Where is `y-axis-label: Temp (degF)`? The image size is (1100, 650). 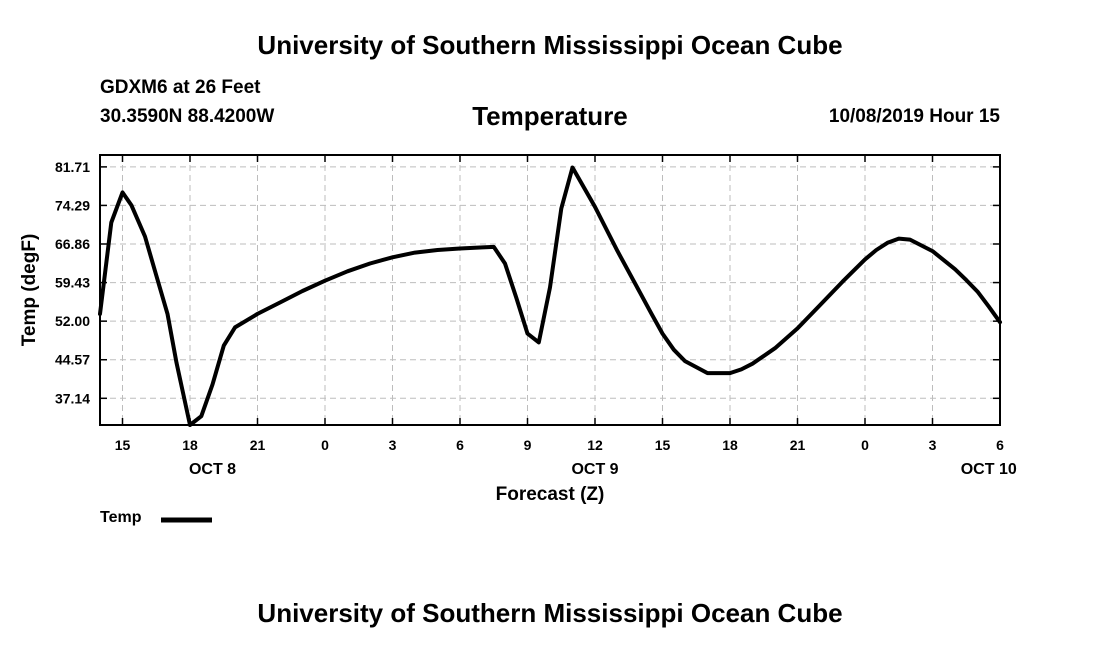 y-axis-label: Temp (degF) is located at coordinates (29, 290).